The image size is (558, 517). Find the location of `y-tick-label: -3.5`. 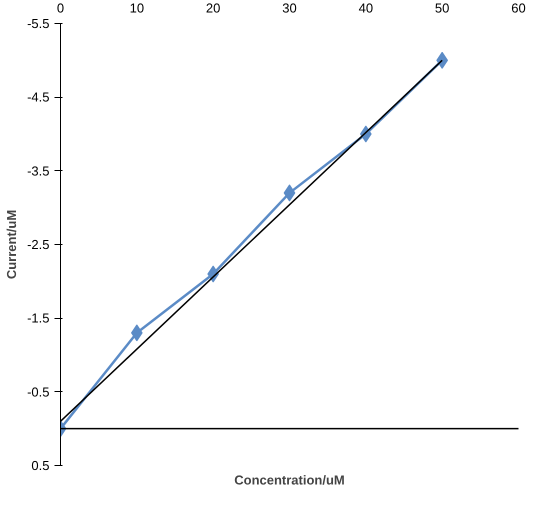

y-tick-label: -3.5 is located at coordinates (38, 170).